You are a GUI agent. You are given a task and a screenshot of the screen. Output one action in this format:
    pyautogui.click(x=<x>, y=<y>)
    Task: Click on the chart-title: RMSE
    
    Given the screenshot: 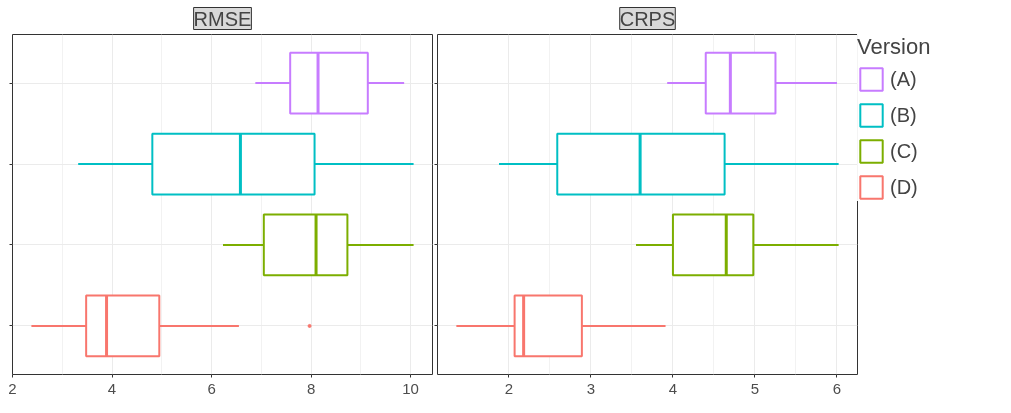 What is the action you would take?
    pyautogui.click(x=222, y=18)
    